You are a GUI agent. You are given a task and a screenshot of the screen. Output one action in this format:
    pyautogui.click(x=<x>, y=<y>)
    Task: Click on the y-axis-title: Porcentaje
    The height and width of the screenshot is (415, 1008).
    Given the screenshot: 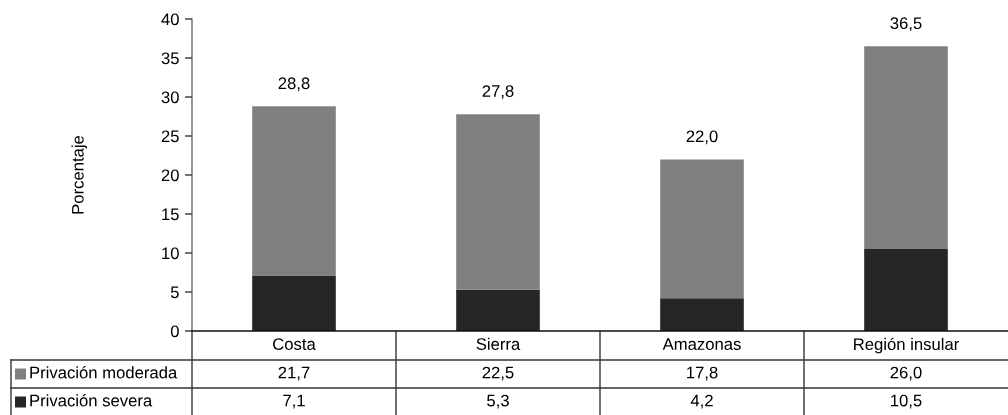 What is the action you would take?
    pyautogui.click(x=79, y=174)
    